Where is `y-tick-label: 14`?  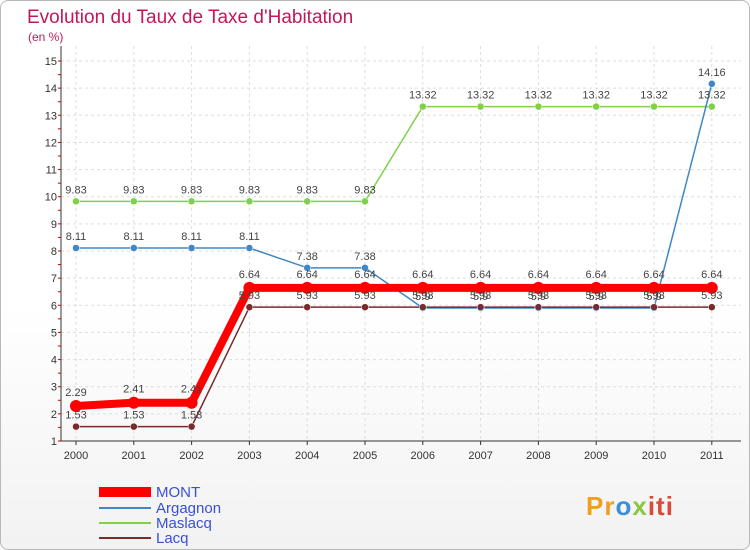
y-tick-label: 14 is located at coordinates (51, 89).